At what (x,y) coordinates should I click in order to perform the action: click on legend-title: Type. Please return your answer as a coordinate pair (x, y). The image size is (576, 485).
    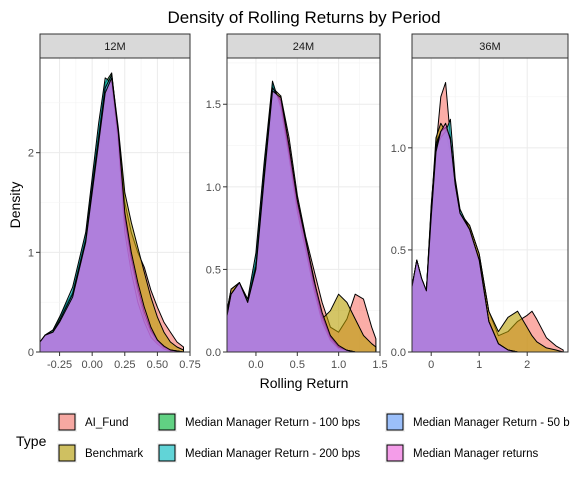
    Looking at the image, I should click on (31, 441).